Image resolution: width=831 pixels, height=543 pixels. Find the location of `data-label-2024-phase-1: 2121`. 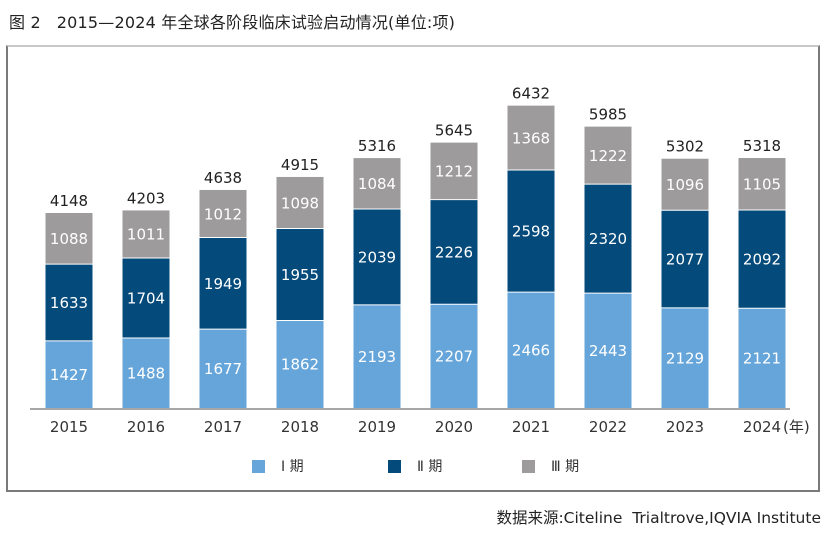

data-label-2024-phase-1: 2121 is located at coordinates (762, 359).